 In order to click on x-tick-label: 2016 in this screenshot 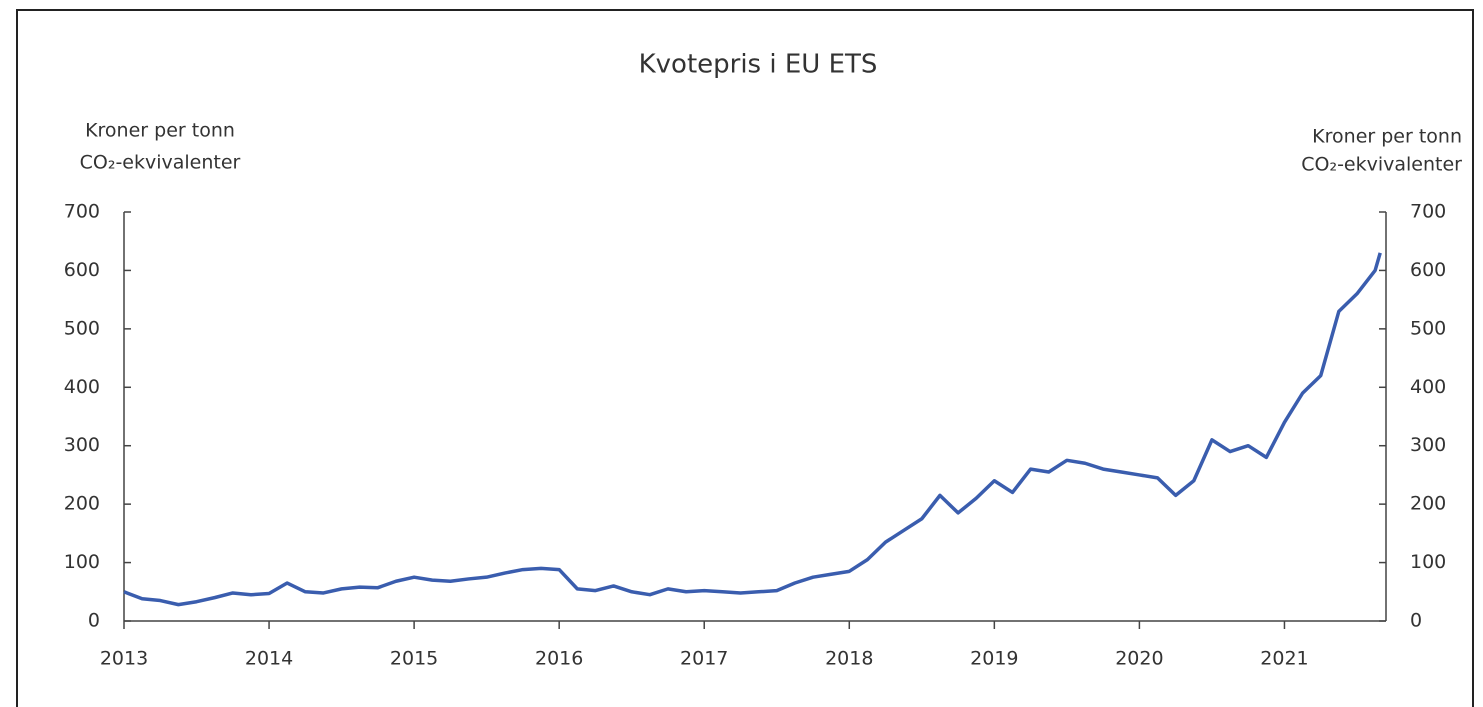, I will do `click(559, 659)`.